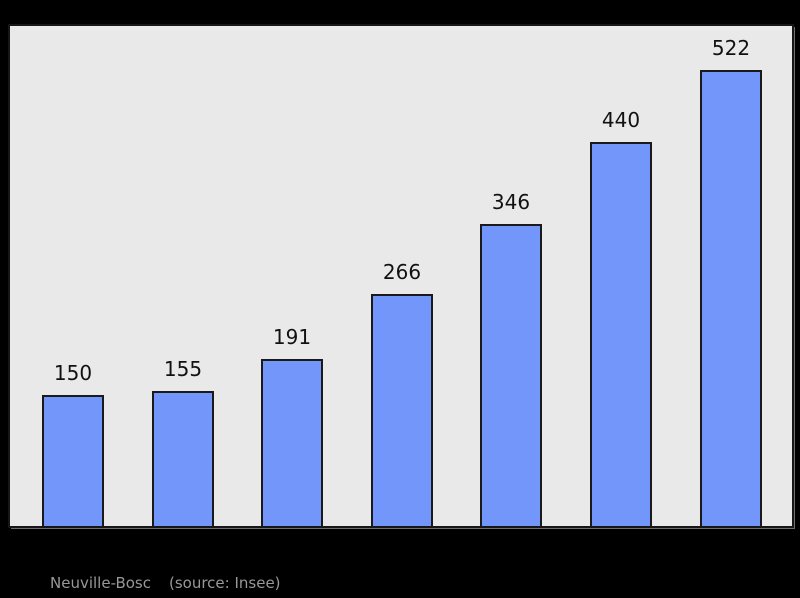 The height and width of the screenshot is (598, 800). What do you see at coordinates (183, 369) in the screenshot?
I see `bar-value-label: 155` at bounding box center [183, 369].